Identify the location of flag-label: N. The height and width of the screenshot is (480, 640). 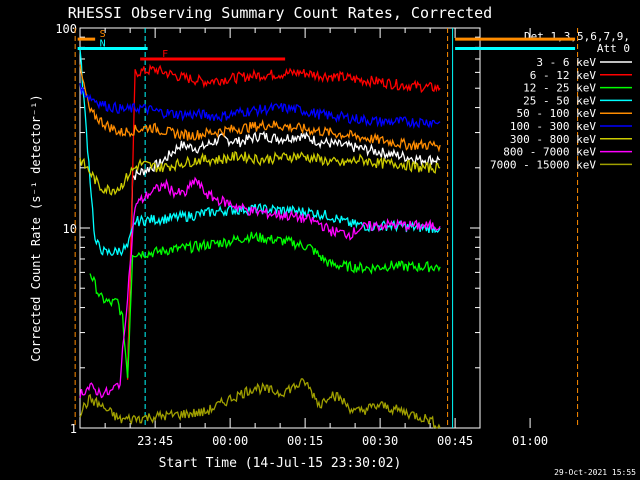
(103, 43).